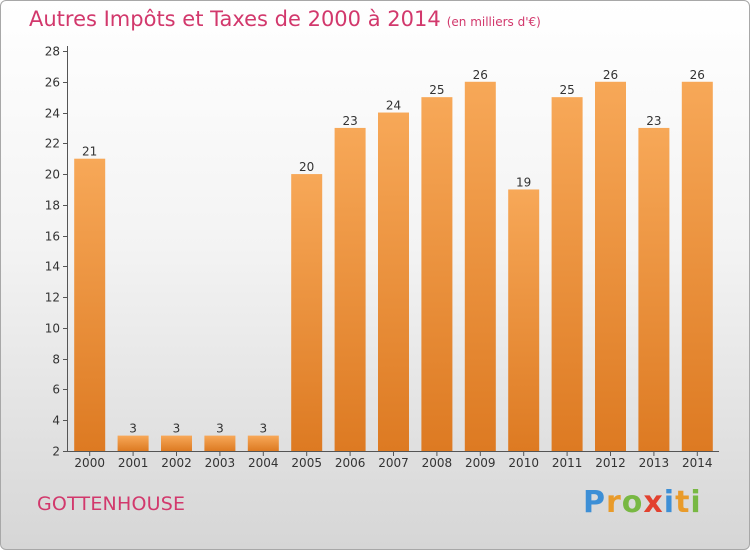 Image resolution: width=750 pixels, height=550 pixels. I want to click on x-tick-label: 2001, so click(133, 463).